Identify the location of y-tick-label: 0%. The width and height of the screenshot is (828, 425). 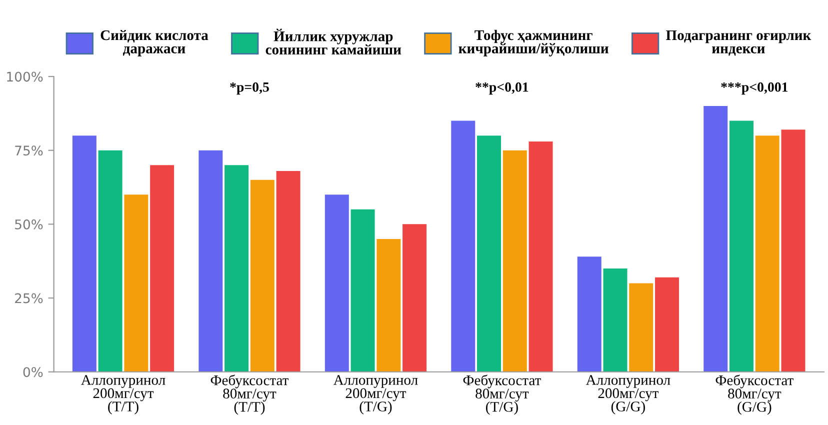
(33, 372).